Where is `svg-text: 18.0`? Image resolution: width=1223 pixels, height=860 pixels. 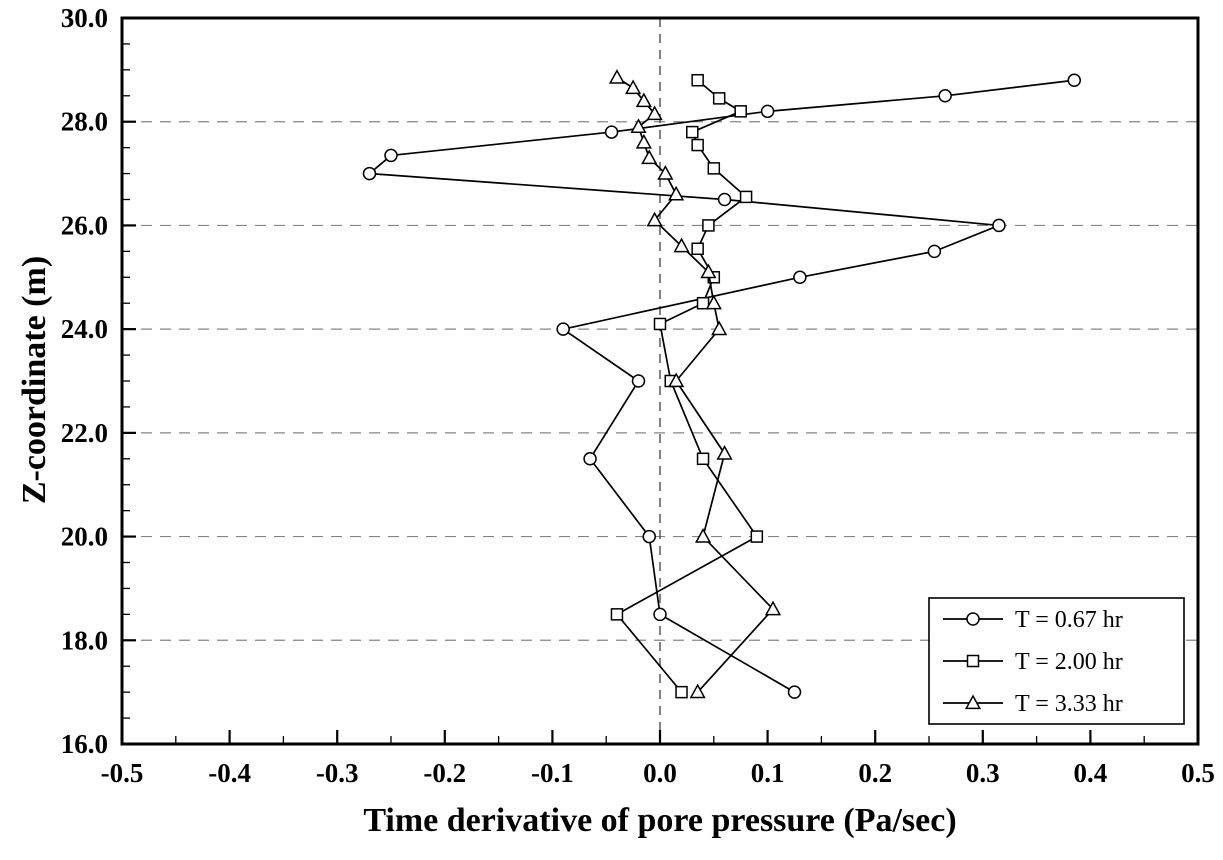 svg-text: 18.0 is located at coordinates (84, 640).